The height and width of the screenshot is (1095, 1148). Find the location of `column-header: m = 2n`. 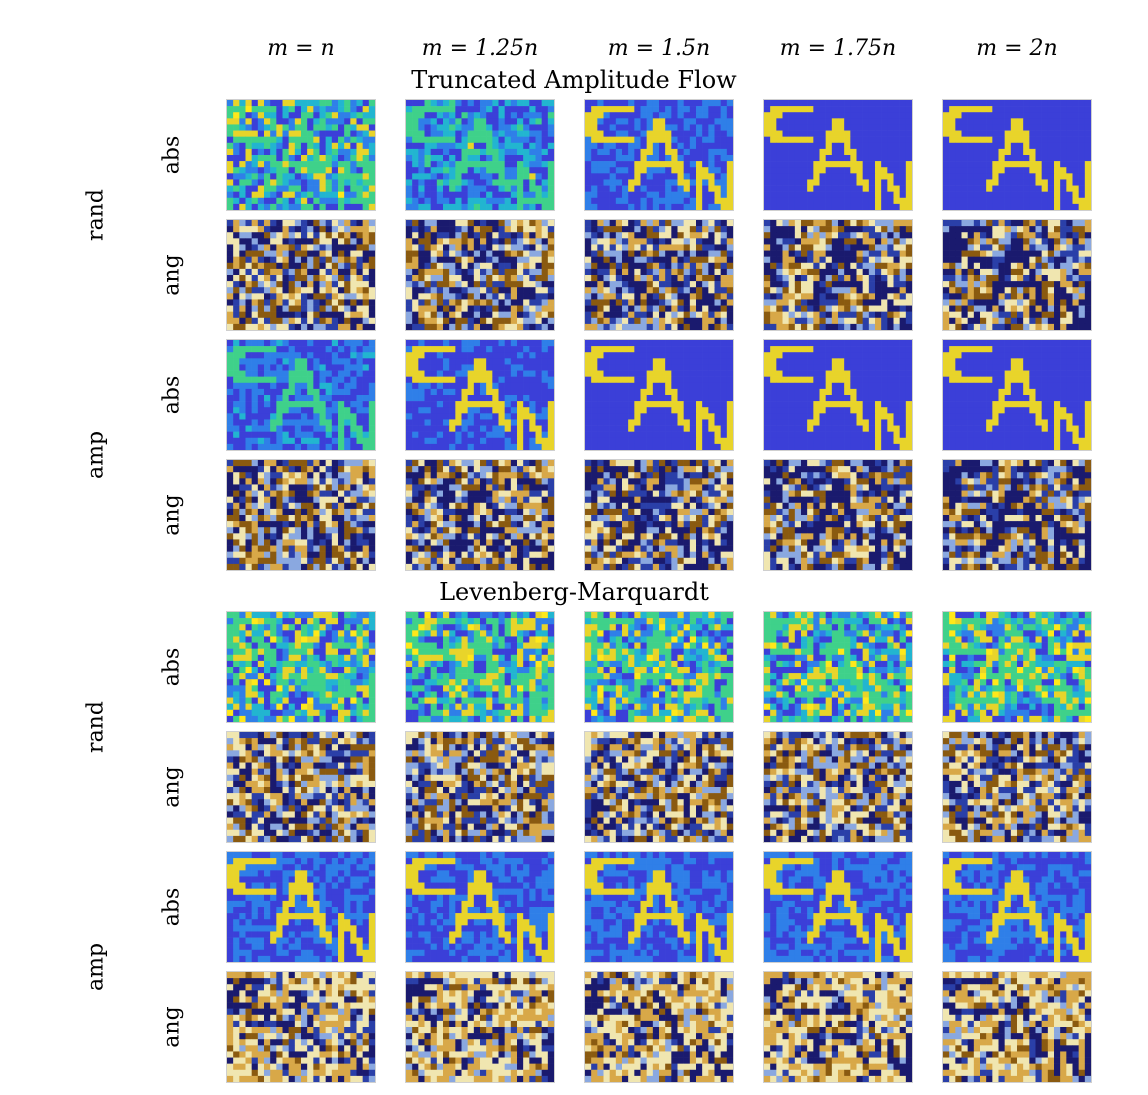

column-header: m = 2n is located at coordinates (1017, 48).